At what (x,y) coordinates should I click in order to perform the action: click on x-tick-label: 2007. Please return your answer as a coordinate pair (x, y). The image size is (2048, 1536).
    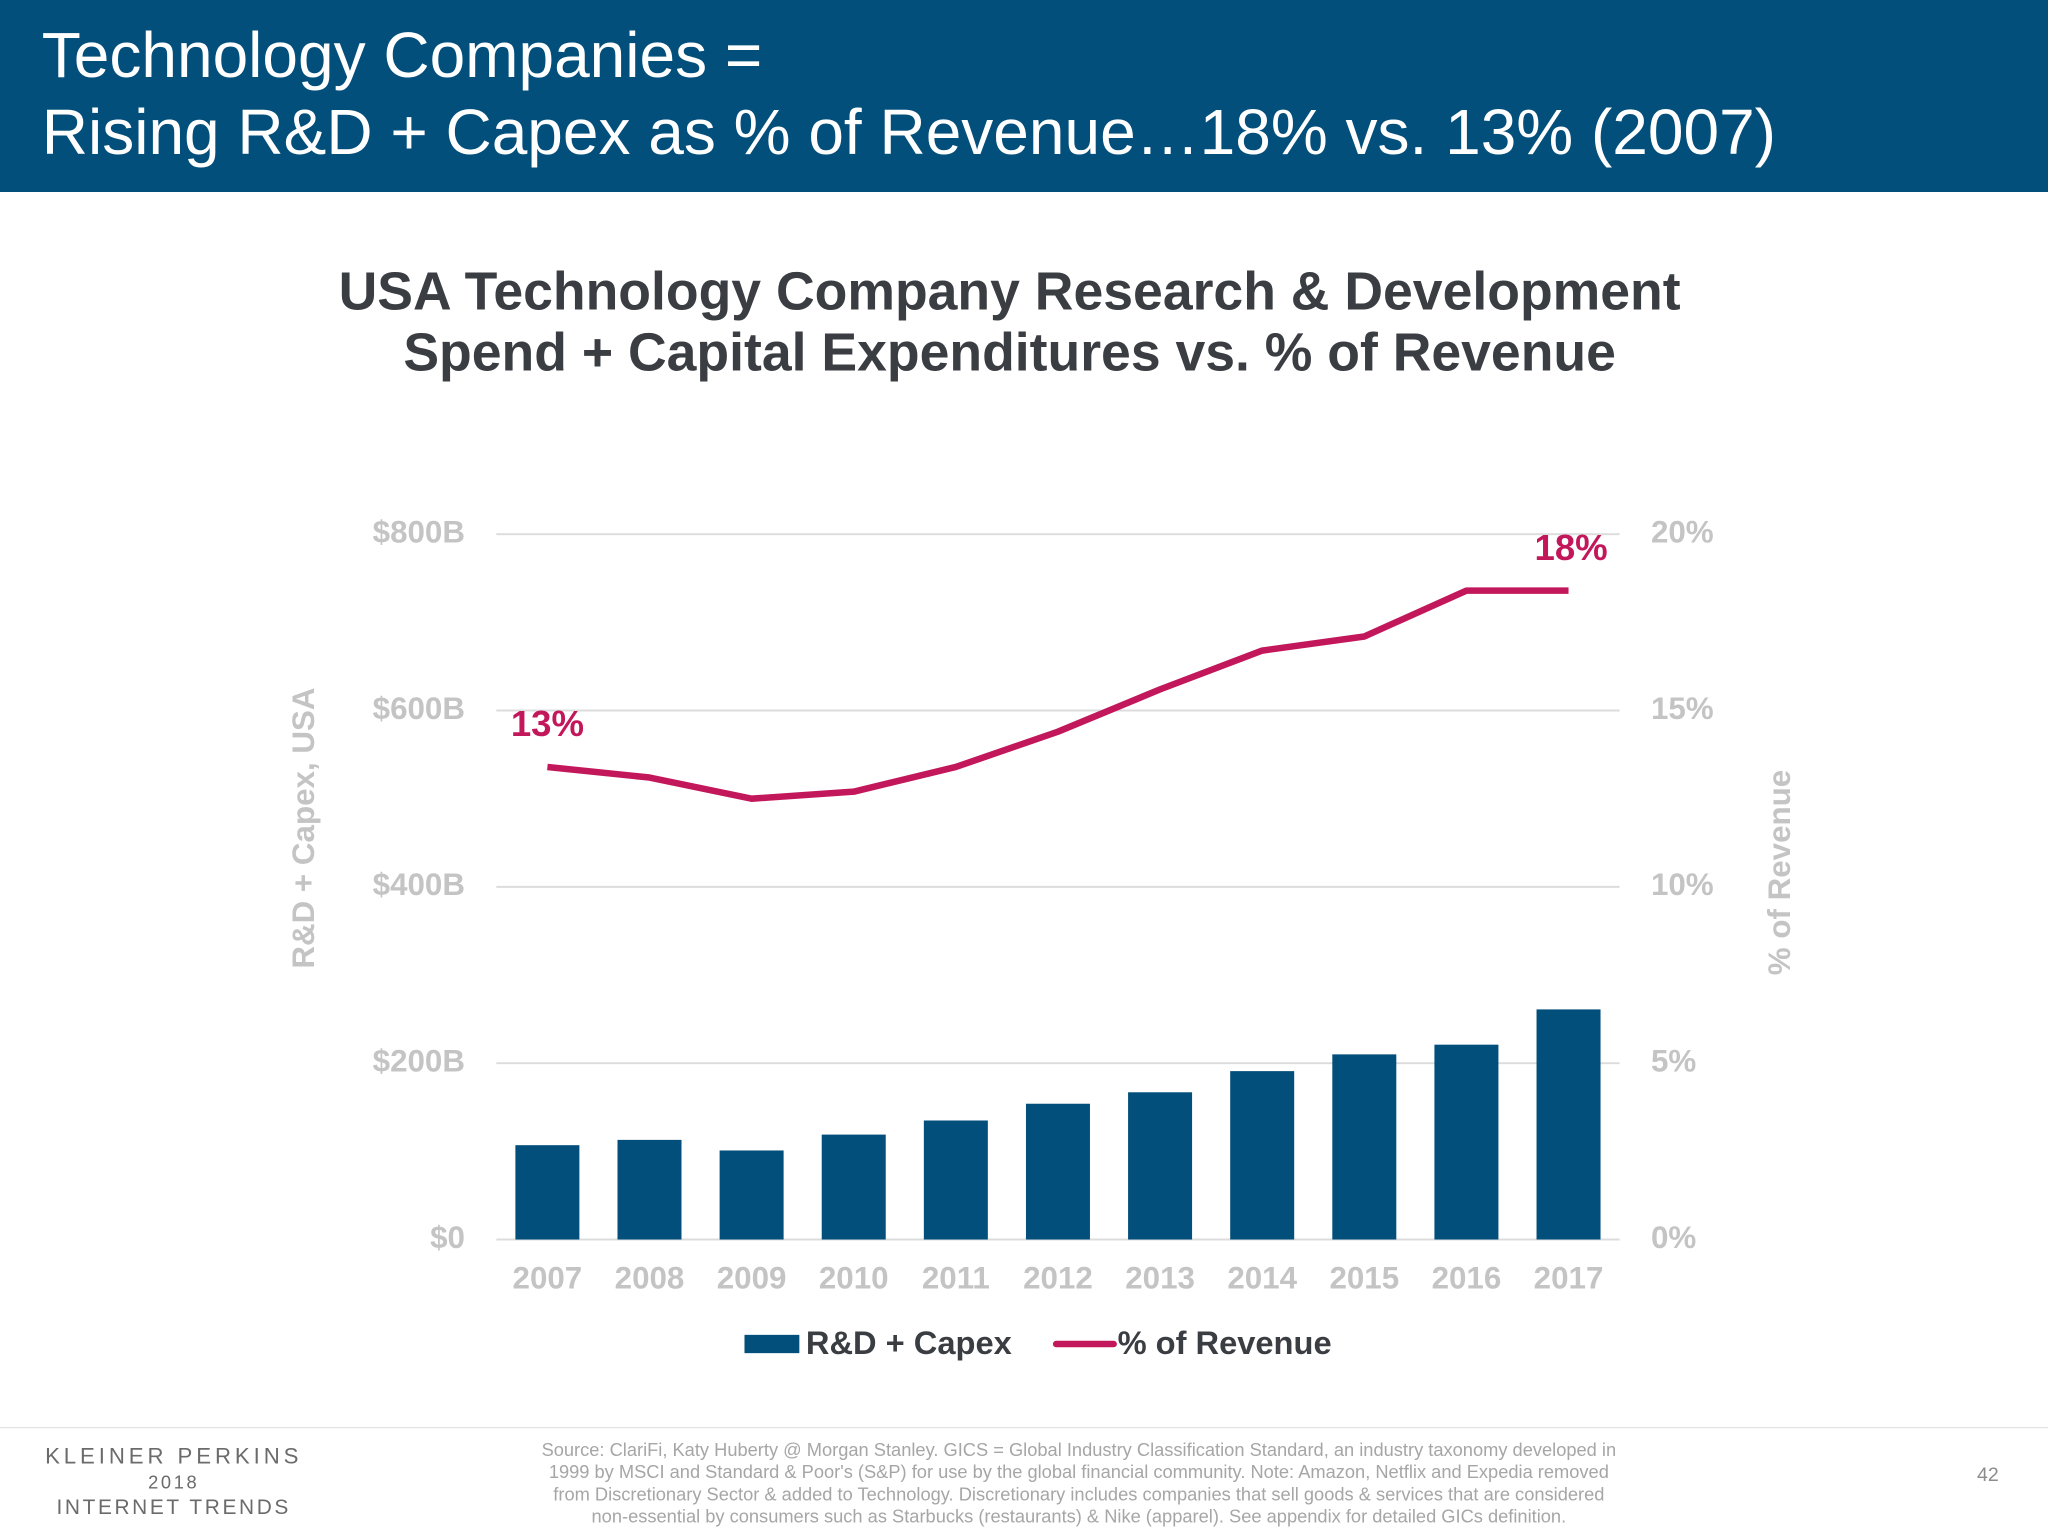
    Looking at the image, I should click on (548, 1277).